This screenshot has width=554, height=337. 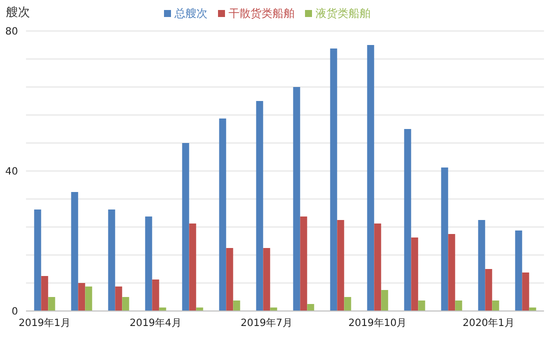 What do you see at coordinates (11, 172) in the screenshot?
I see `y-tick-label: 40` at bounding box center [11, 172].